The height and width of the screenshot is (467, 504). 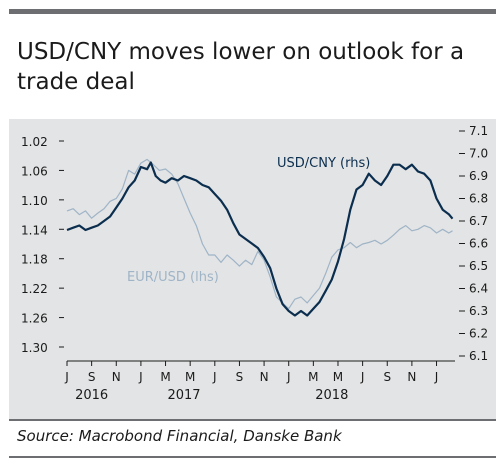 I want to click on y-right-tick-label: 6.2, so click(x=478, y=334).